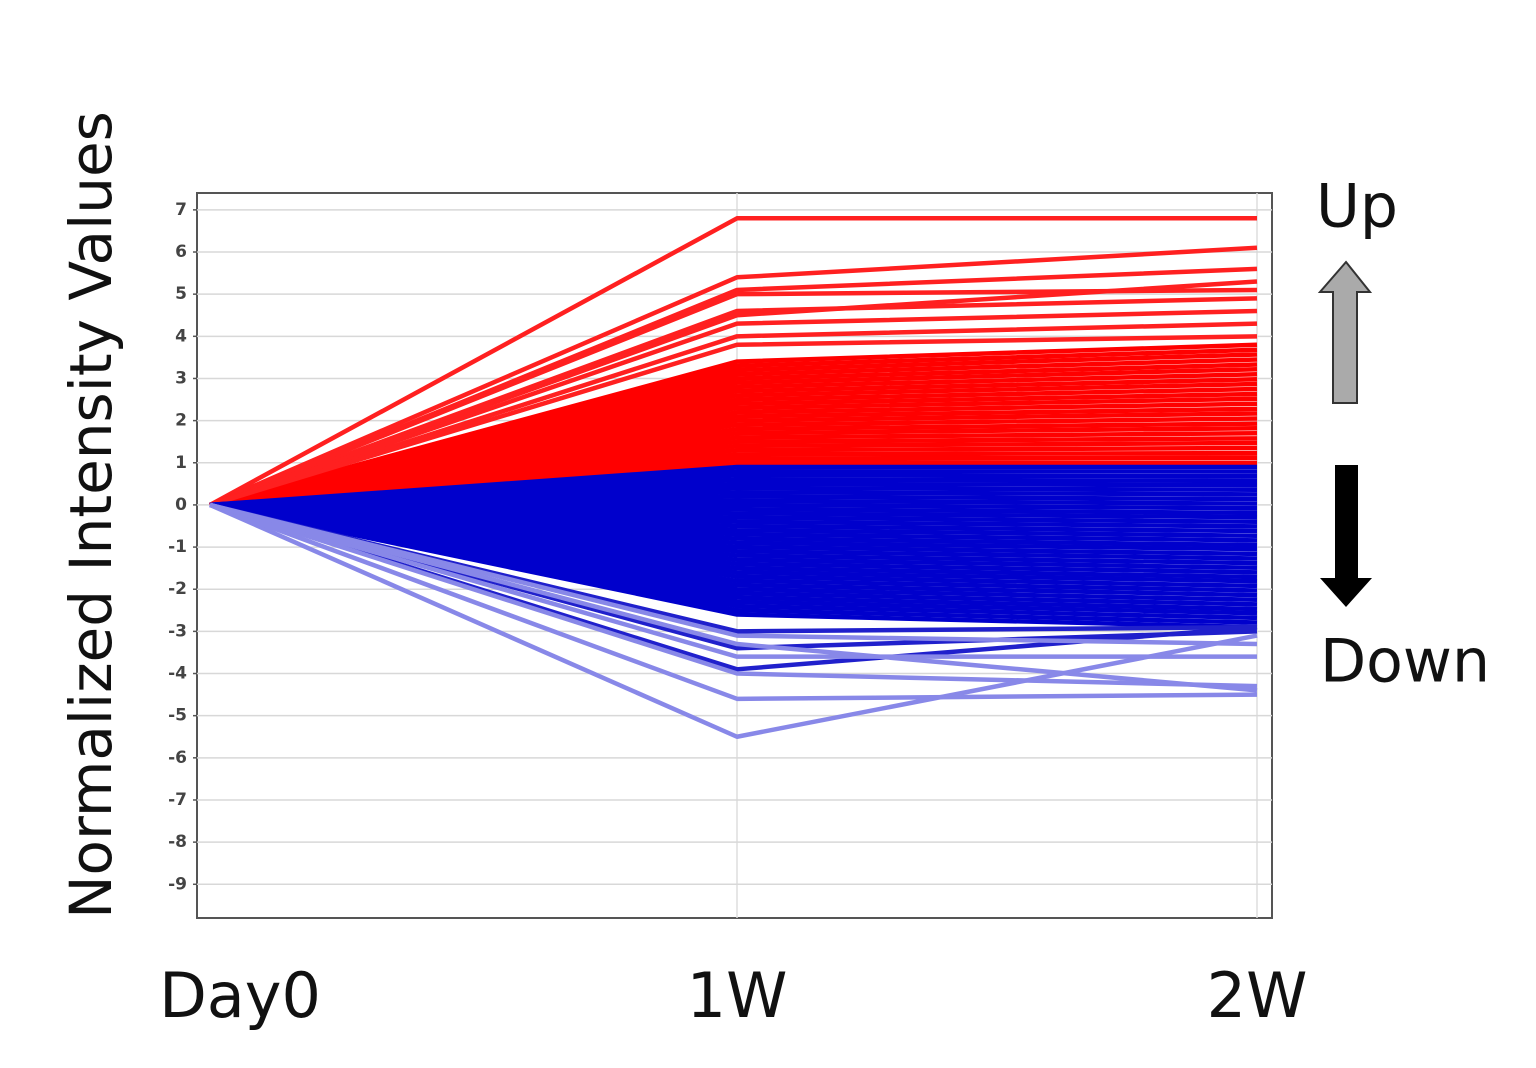 This screenshot has height=1068, width=1536. Describe the element at coordinates (91, 515) in the screenshot. I see `y-axis-title: Normalized Intensity Values` at that location.